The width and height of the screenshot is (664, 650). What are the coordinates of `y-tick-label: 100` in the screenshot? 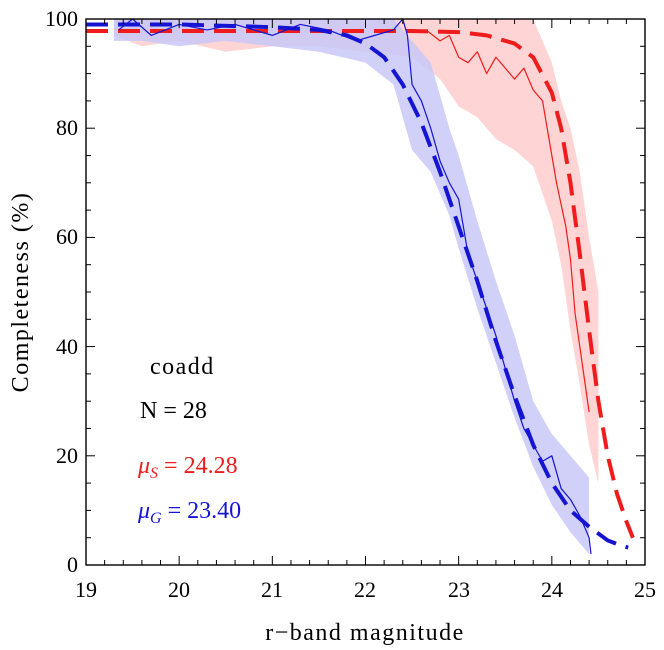 It's located at (61, 18).